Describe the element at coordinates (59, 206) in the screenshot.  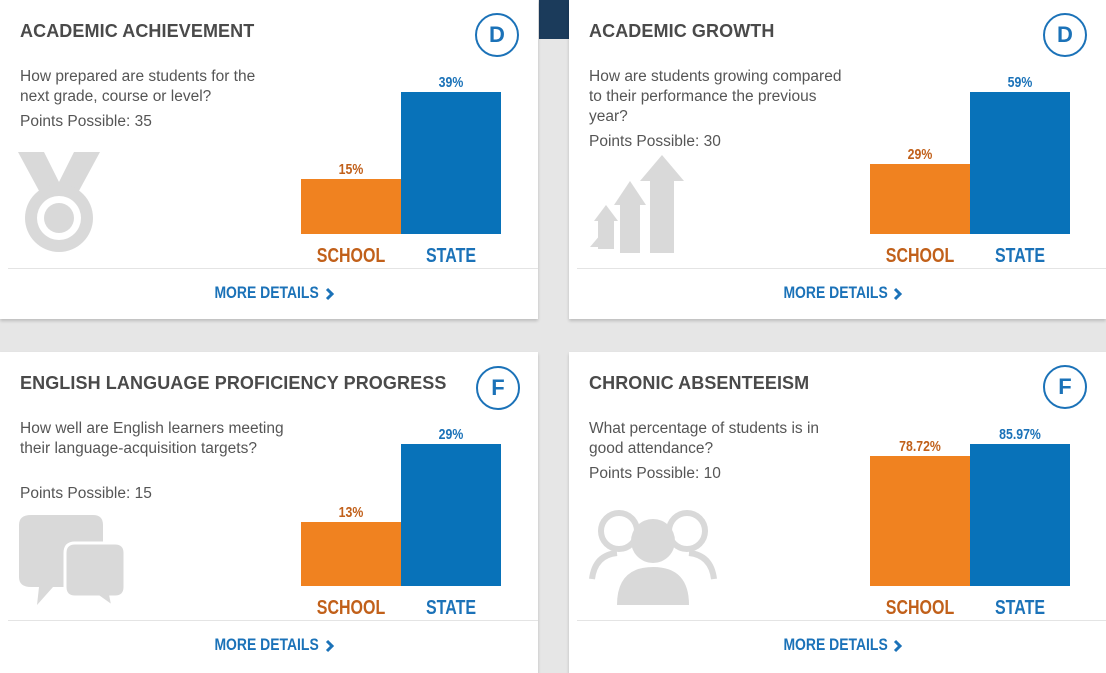
I see `medal-icon` at that location.